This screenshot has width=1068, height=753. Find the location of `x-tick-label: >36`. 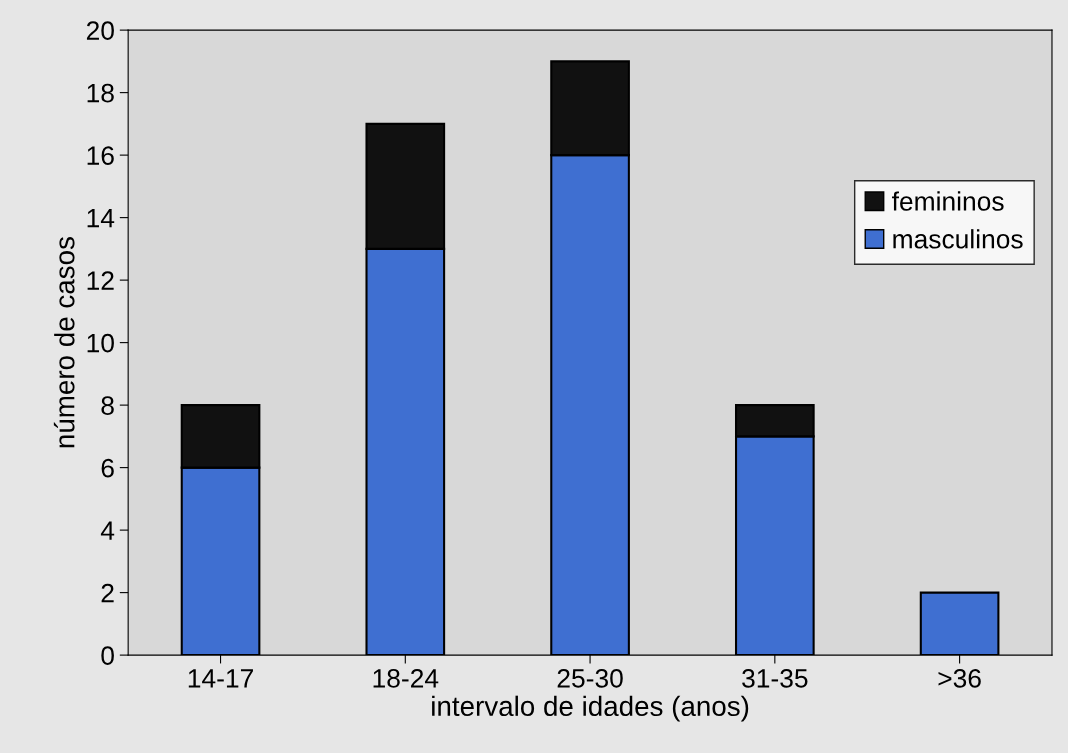

x-tick-label: >36 is located at coordinates (959, 678).